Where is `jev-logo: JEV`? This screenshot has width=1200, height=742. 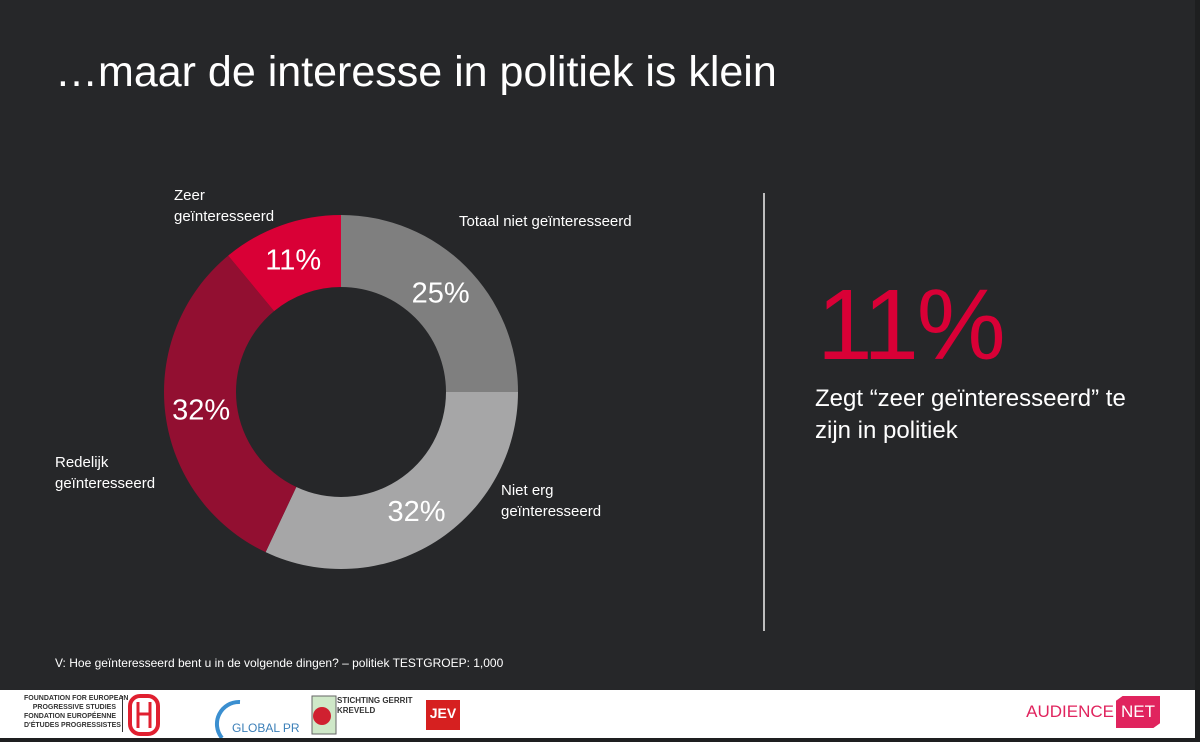 jev-logo: JEV is located at coordinates (443, 715).